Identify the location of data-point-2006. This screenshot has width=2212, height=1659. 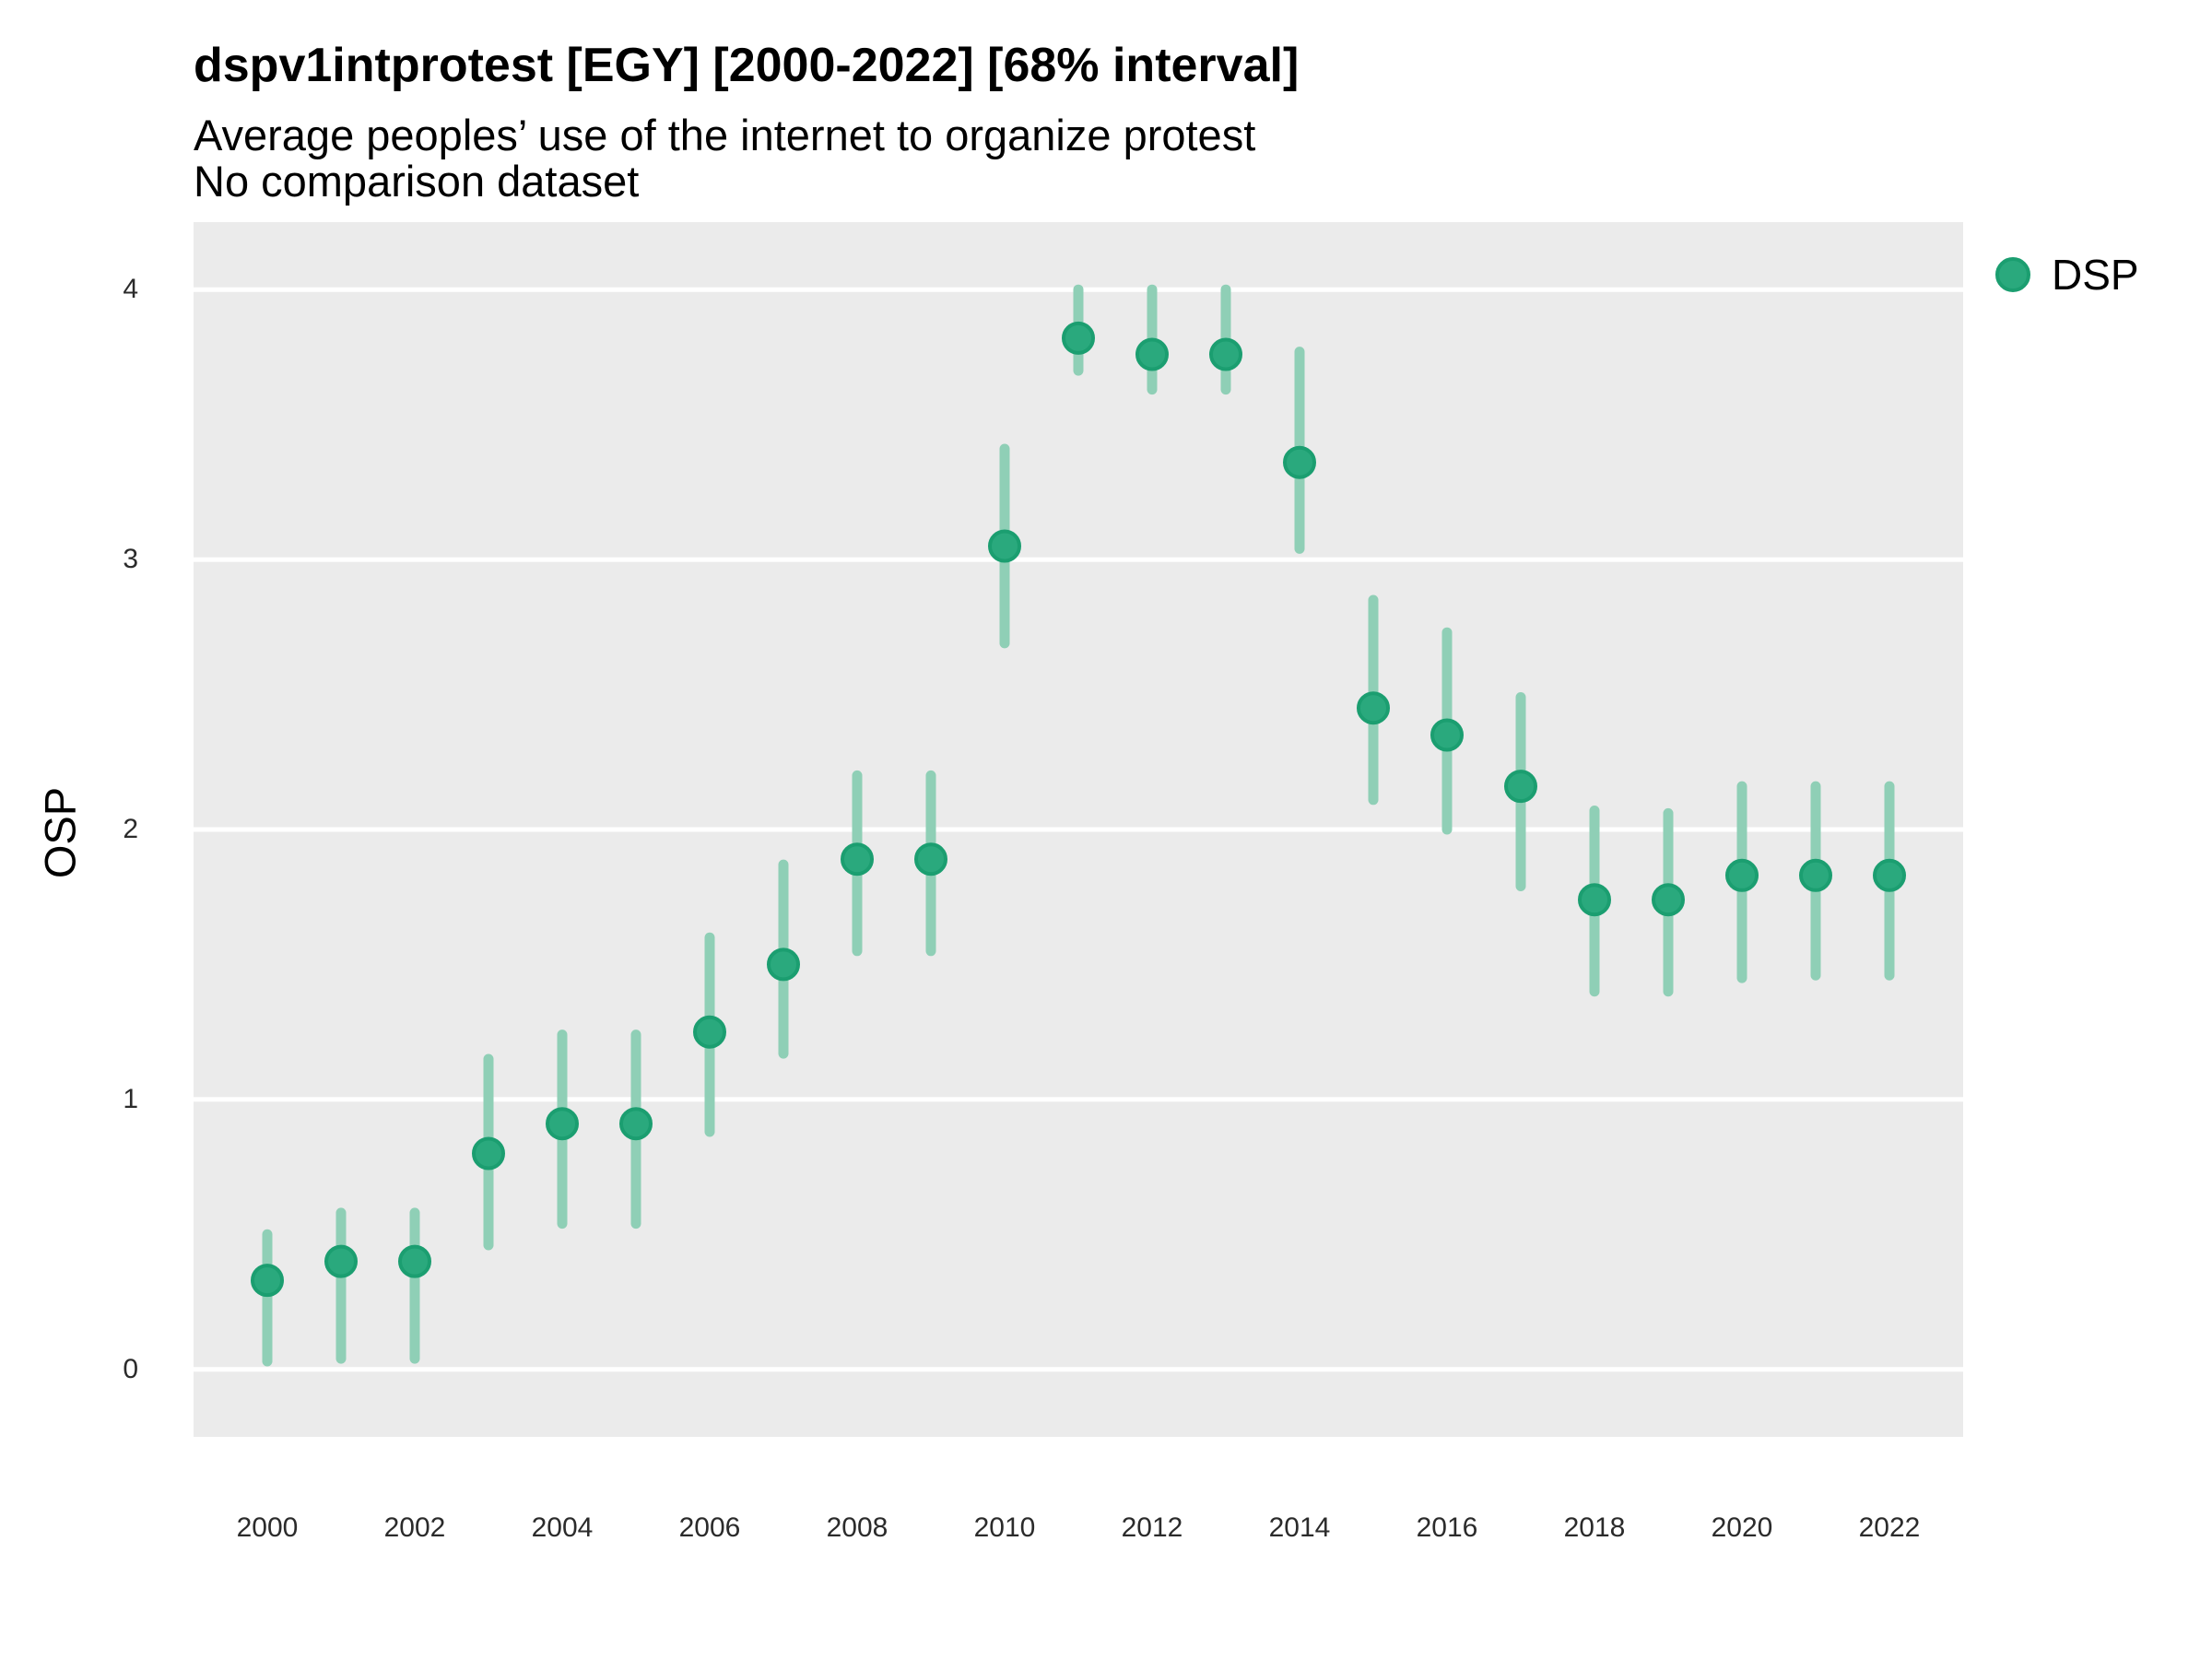
(709, 1032).